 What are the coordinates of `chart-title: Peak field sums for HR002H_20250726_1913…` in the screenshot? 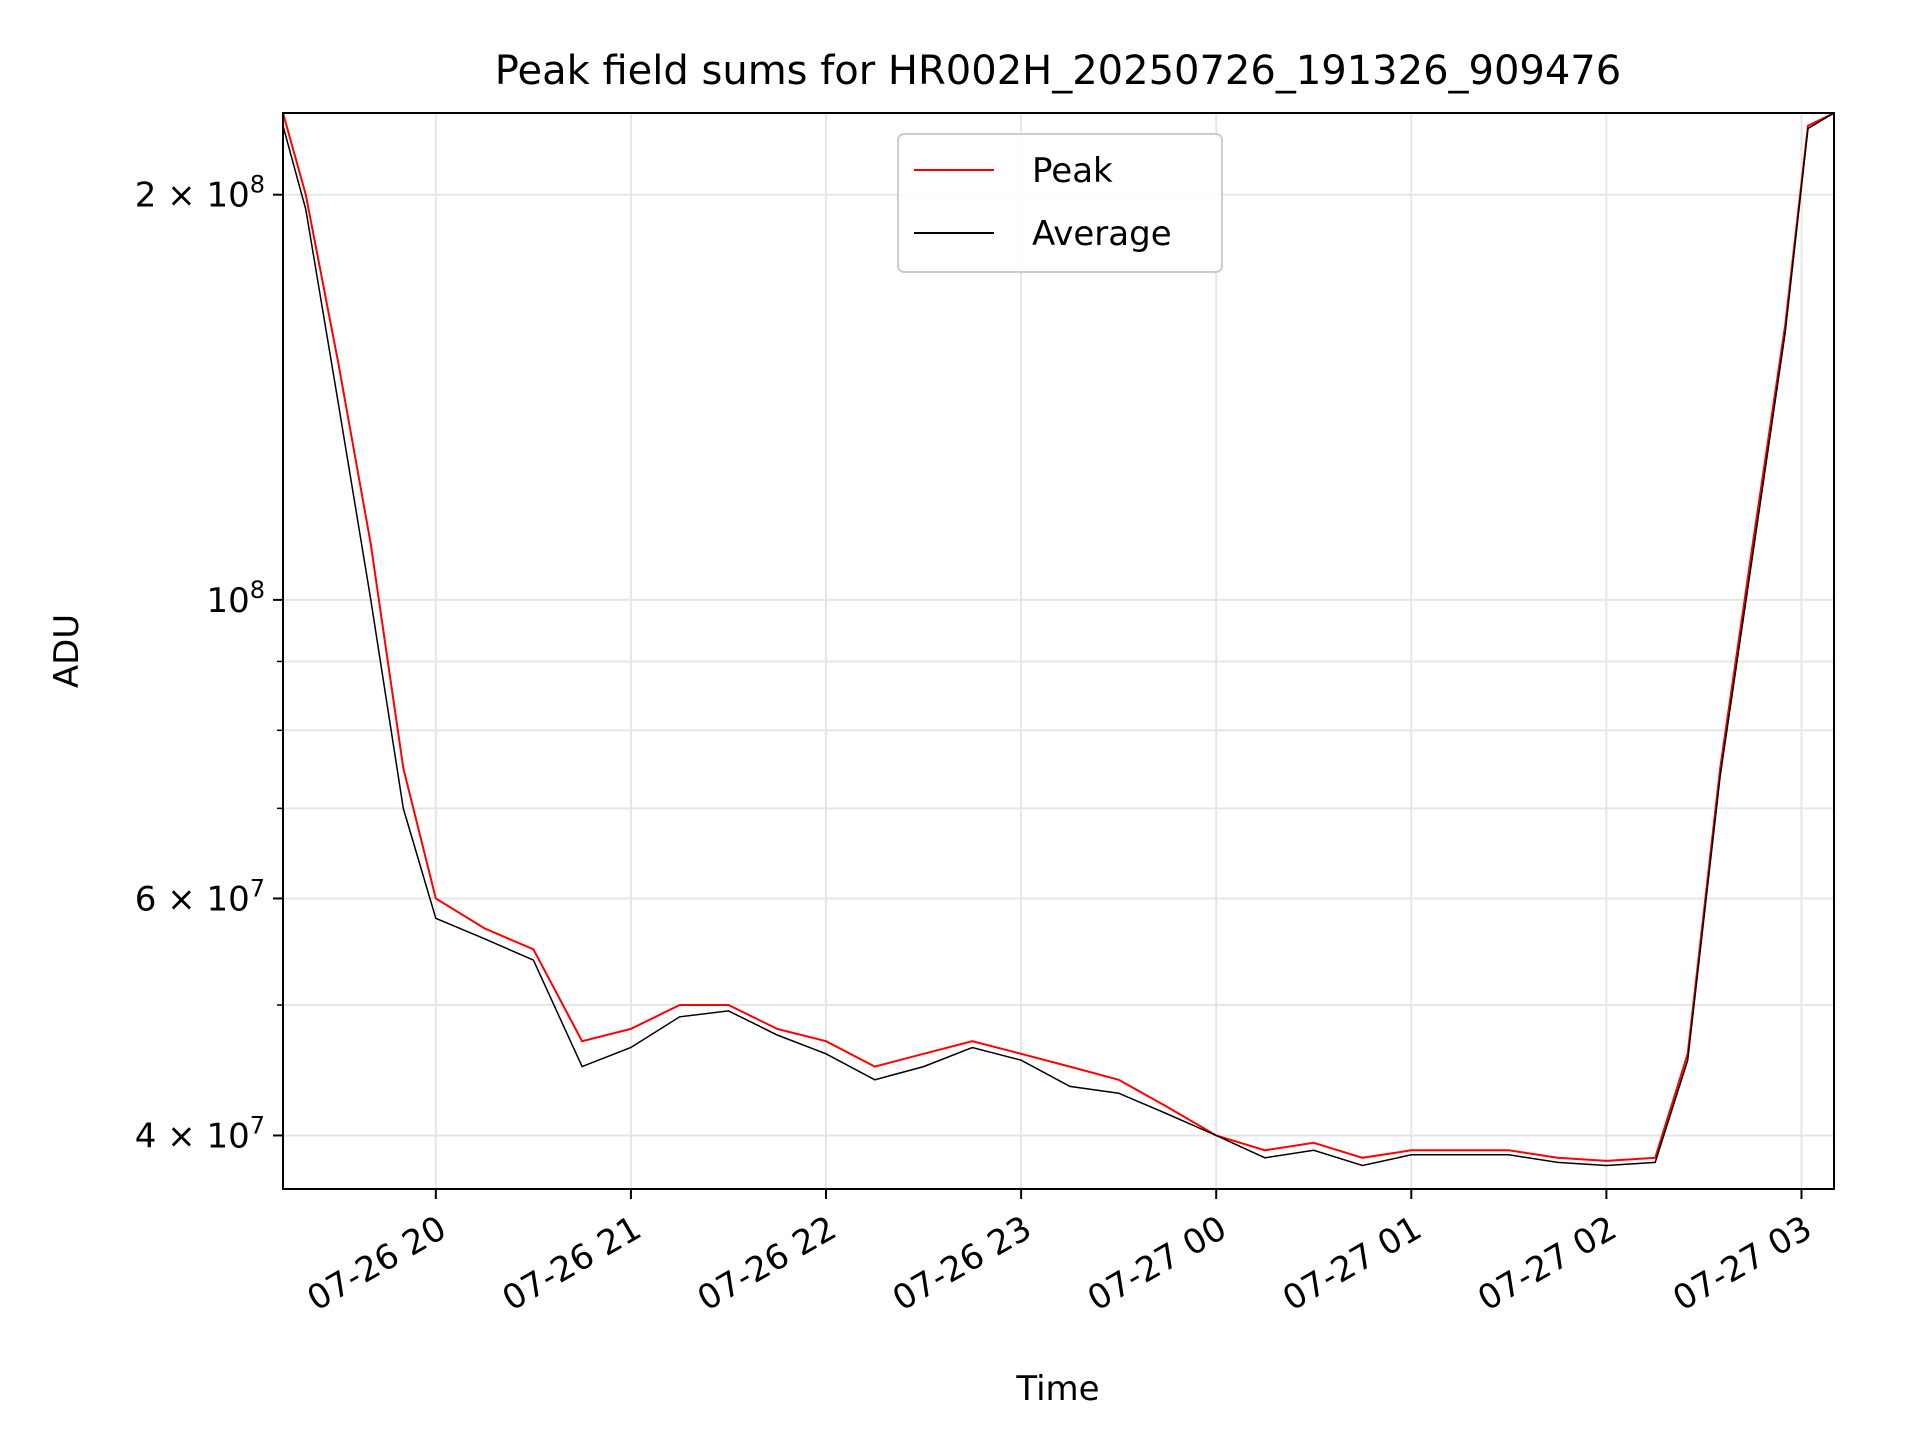 It's located at (1058, 71).